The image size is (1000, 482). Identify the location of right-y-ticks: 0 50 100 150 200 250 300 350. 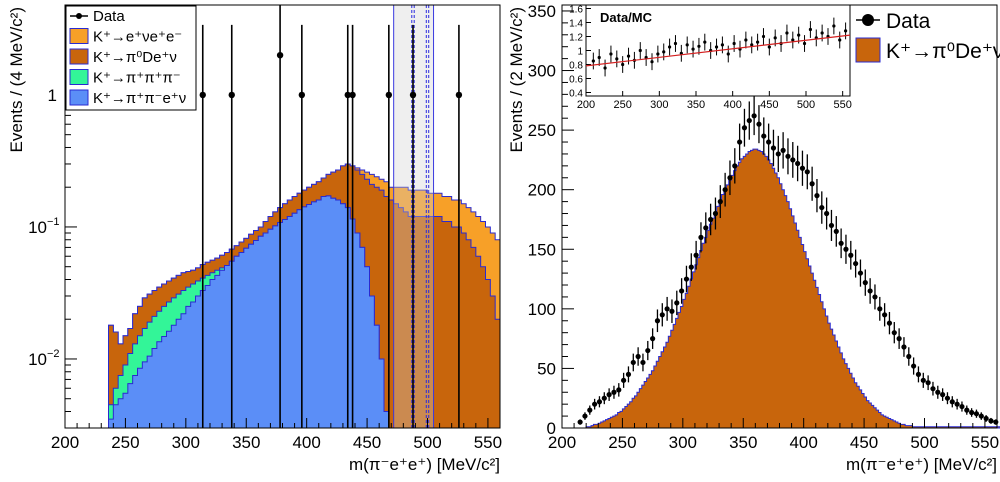
(551, 220).